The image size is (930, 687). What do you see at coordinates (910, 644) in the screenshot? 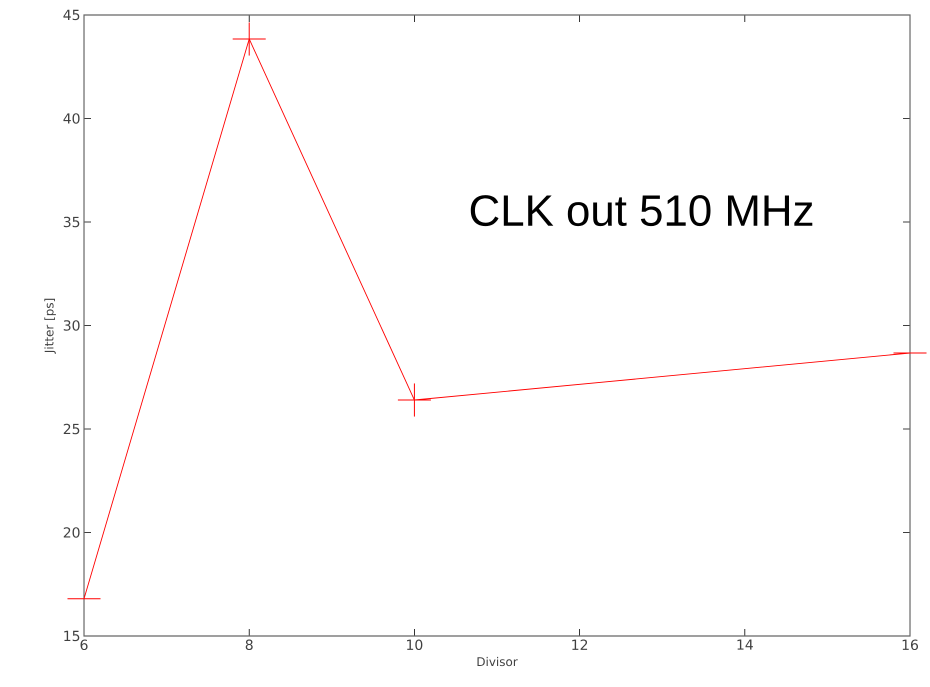
I see `x-tick-label: 16` at bounding box center [910, 644].